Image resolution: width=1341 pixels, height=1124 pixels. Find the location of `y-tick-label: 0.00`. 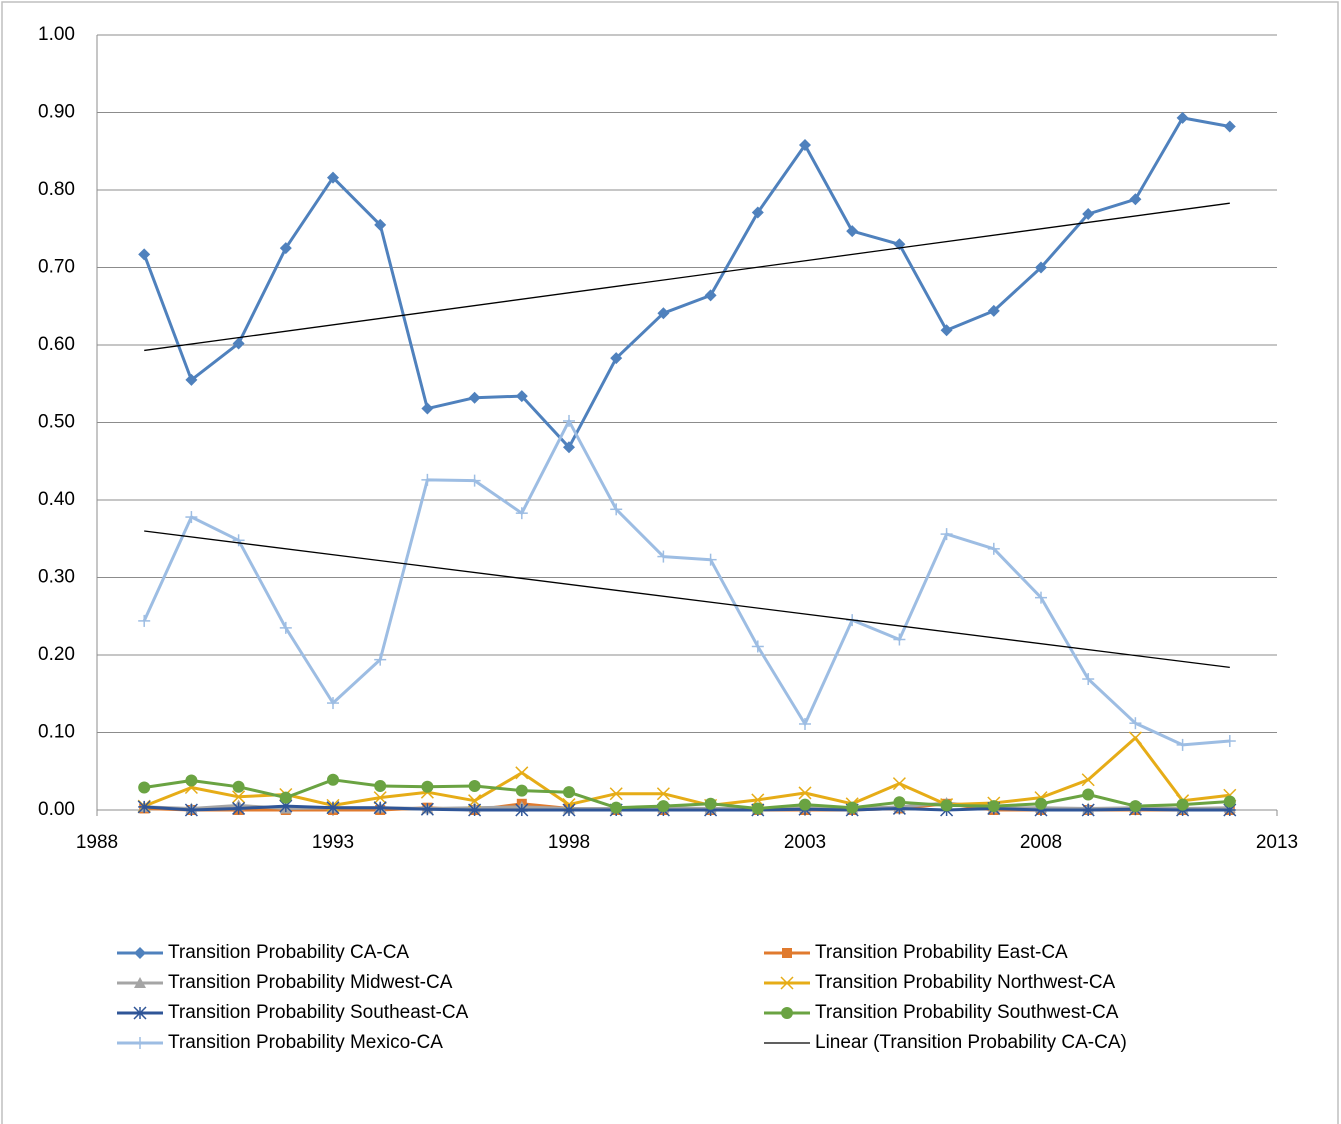

y-tick-label: 0.00 is located at coordinates (56, 809).